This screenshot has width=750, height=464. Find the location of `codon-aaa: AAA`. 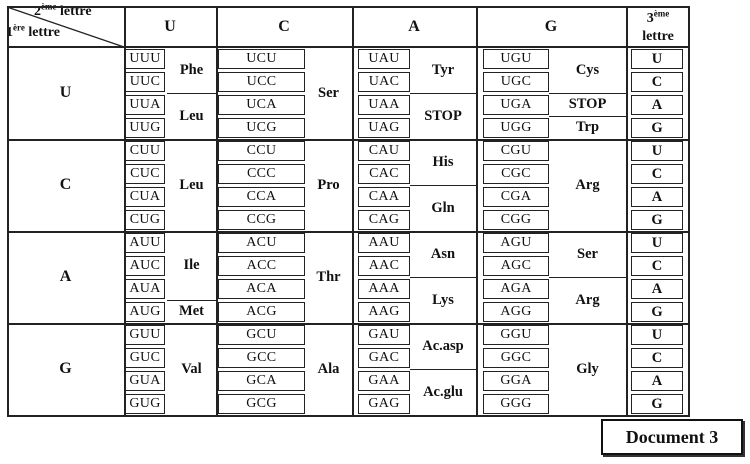

codon-aaa: AAA is located at coordinates (384, 289).